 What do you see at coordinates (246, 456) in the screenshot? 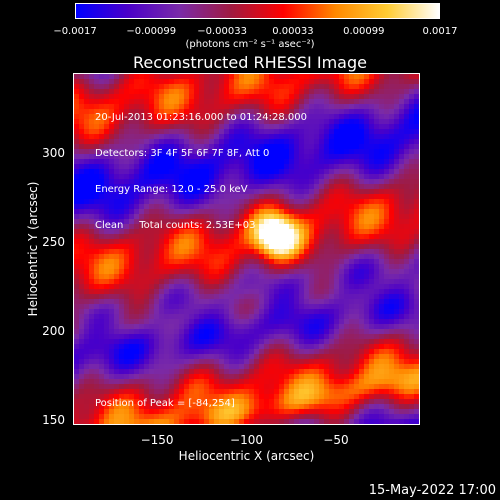
I see `x-axis-label: Heliocentric X (arcsec)` at bounding box center [246, 456].